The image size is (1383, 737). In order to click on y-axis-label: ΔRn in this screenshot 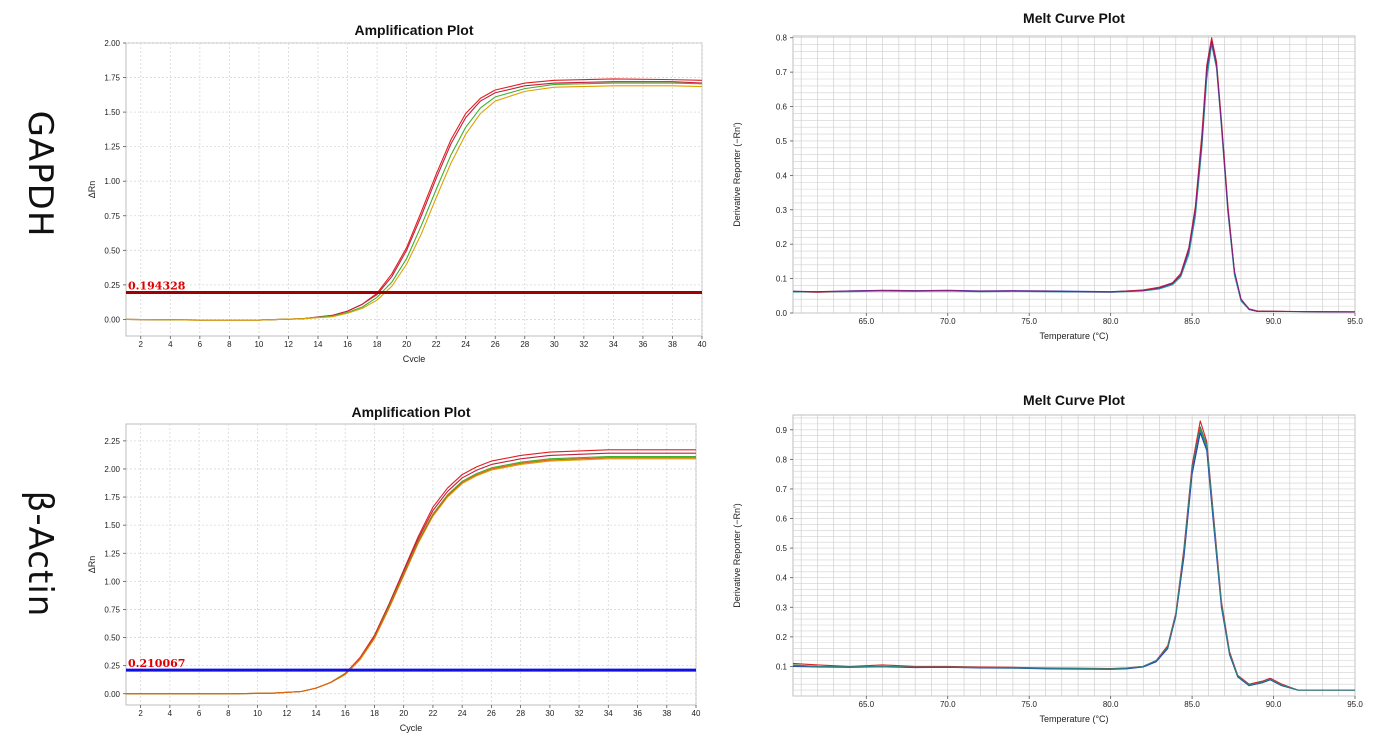, I will do `click(92, 565)`.